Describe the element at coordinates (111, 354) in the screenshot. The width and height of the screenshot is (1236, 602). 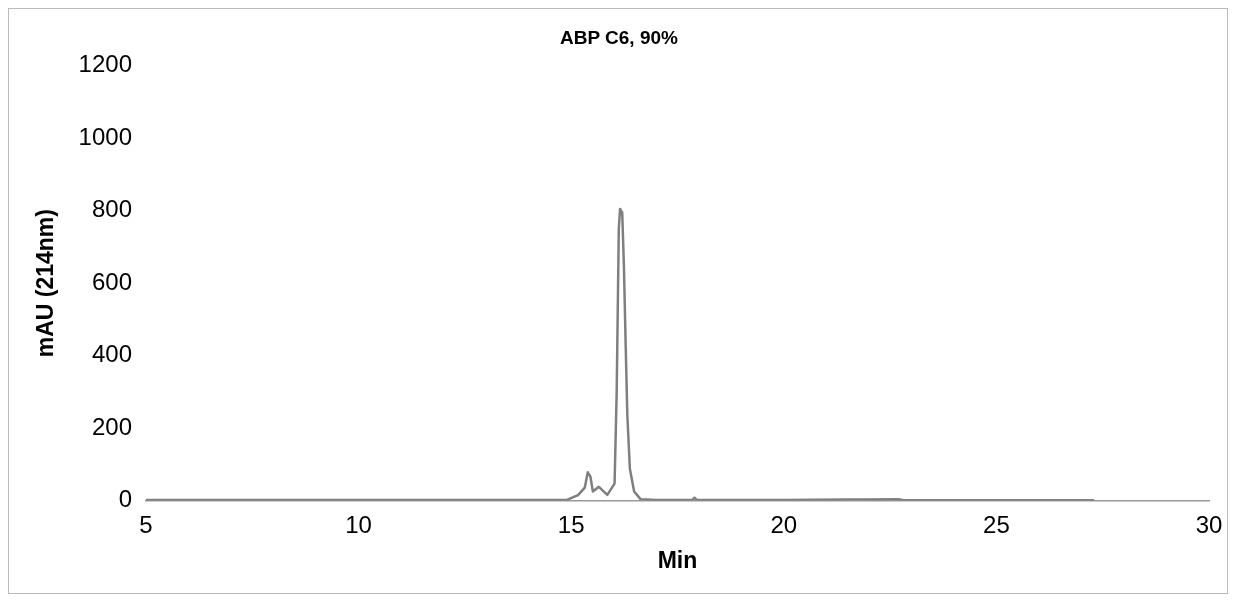
I see `y-tick-label: 400` at that location.